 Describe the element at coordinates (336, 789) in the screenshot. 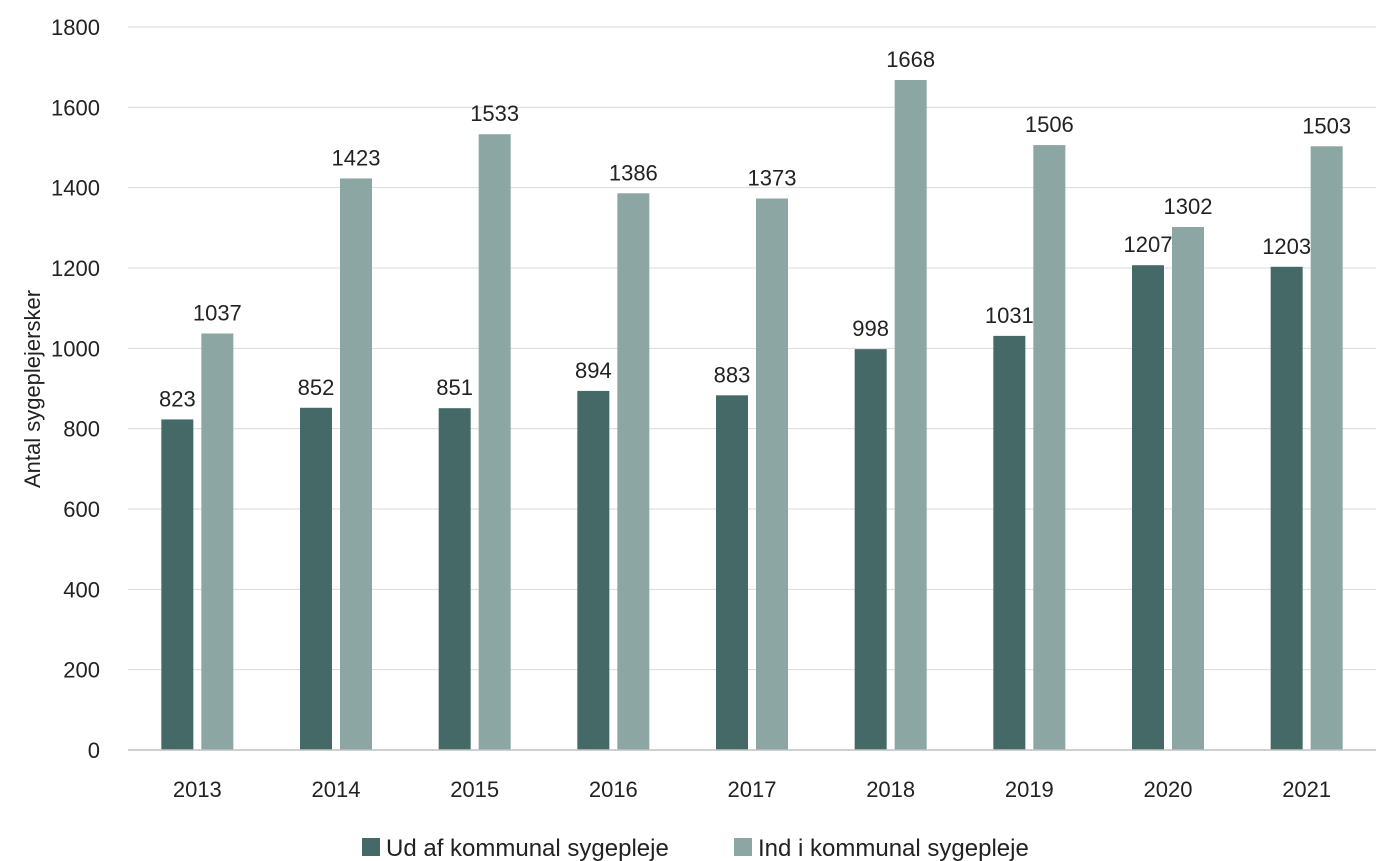

I see `x-tick-label: 2014` at that location.